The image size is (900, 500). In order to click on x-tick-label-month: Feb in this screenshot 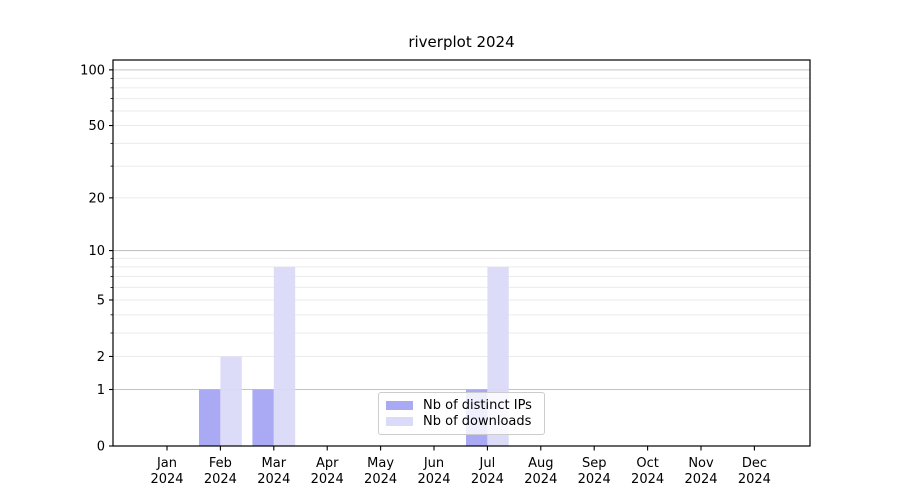, I will do `click(220, 463)`.